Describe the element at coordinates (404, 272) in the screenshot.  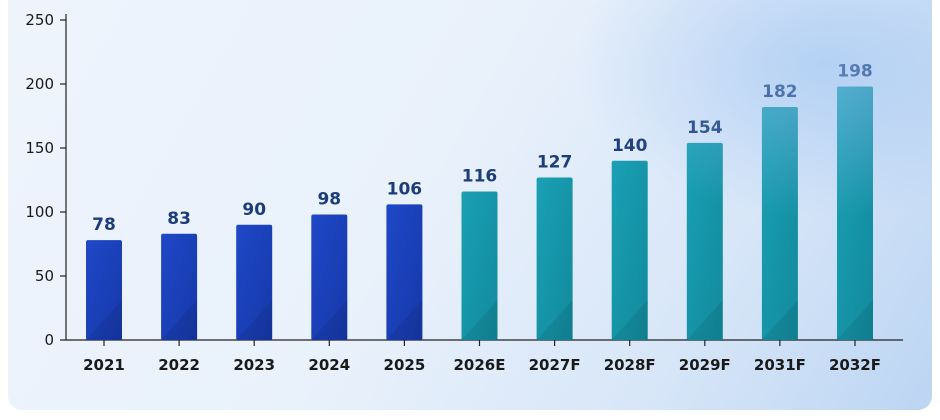
I see `bar-2025` at that location.